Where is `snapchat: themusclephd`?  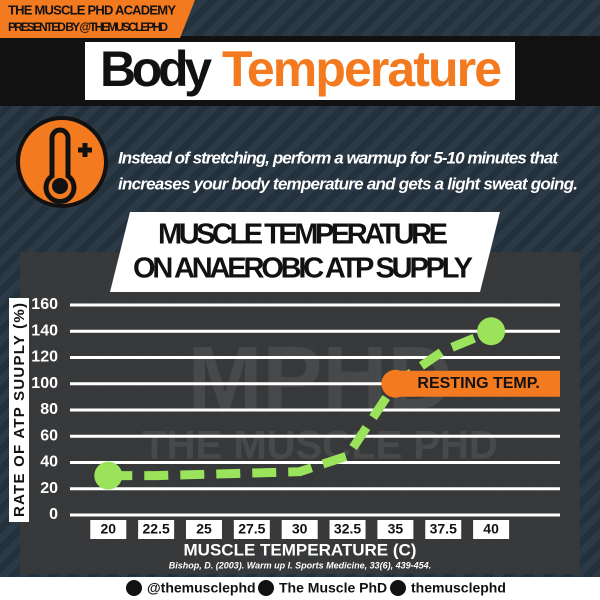
snapchat: themusclephd is located at coordinates (458, 588).